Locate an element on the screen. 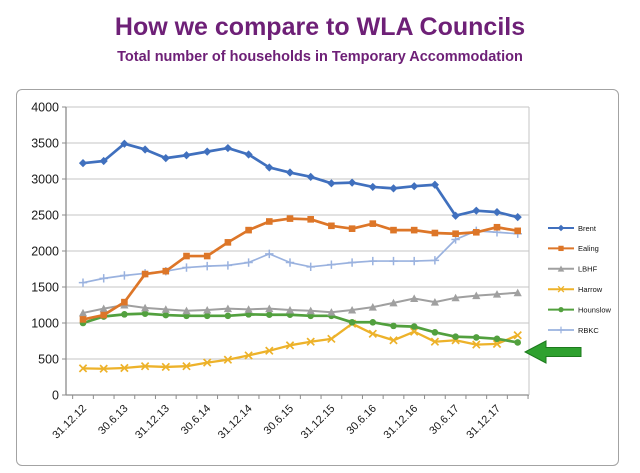 Image resolution: width=640 pixels, height=473 pixels. series-lbhf is located at coordinates (300, 302).